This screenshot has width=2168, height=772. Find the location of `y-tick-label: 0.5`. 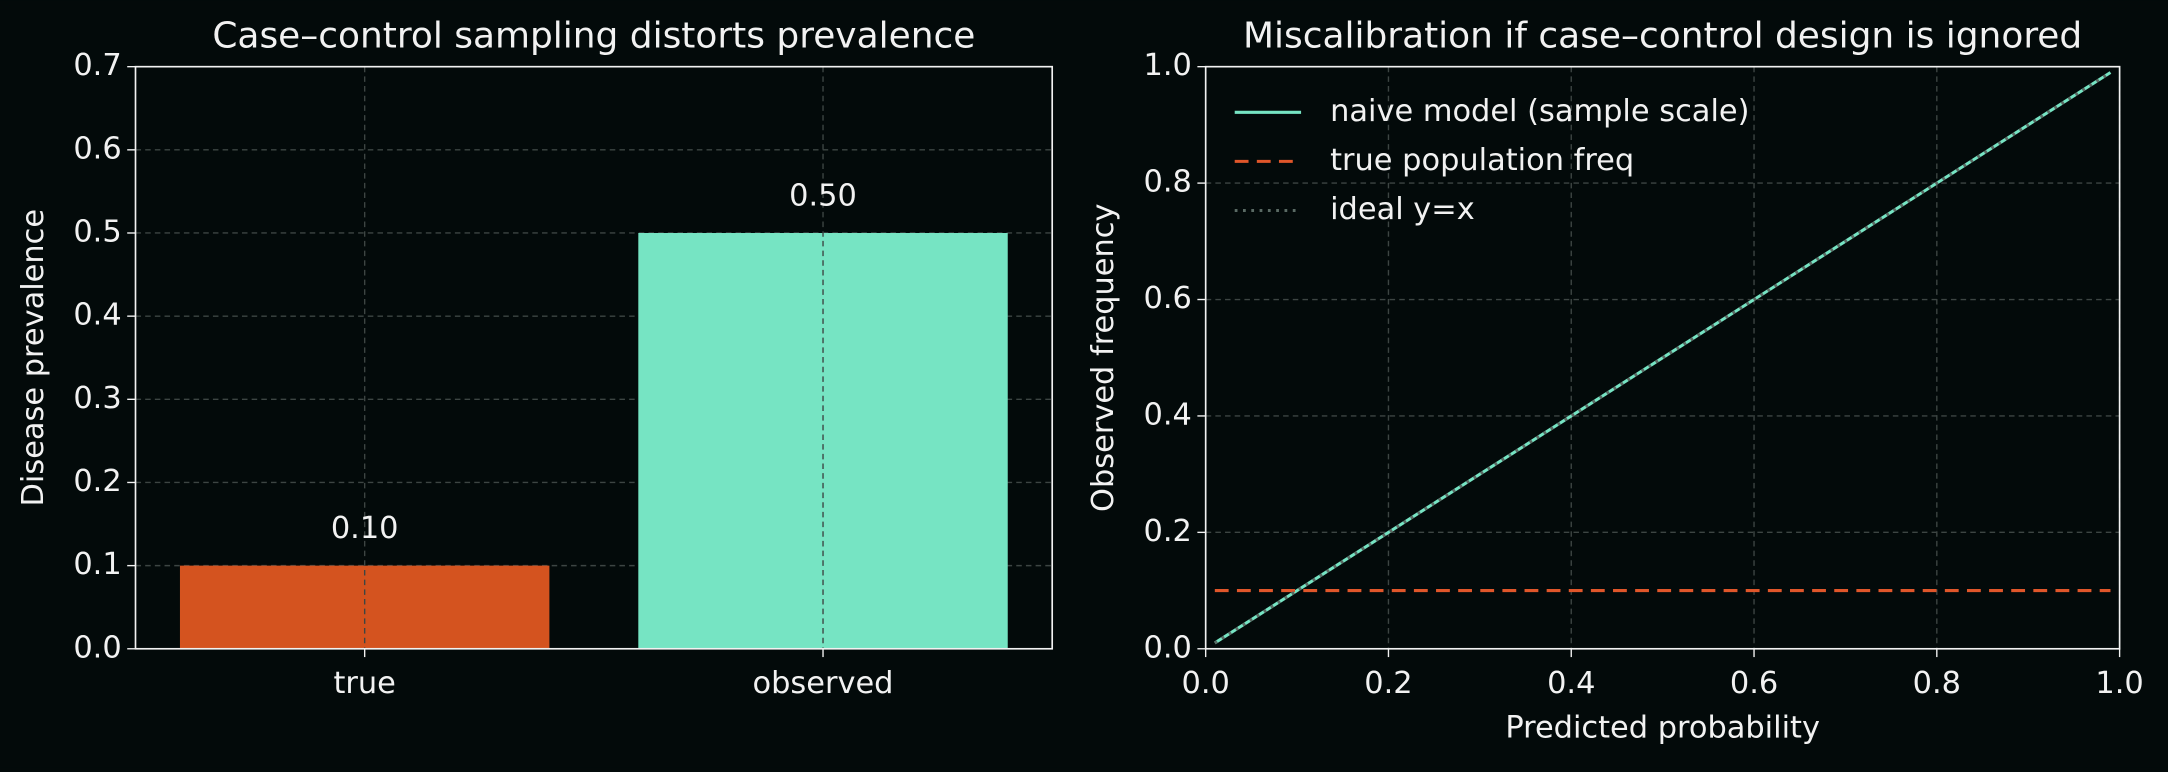

y-tick-label: 0.5 is located at coordinates (97, 231).